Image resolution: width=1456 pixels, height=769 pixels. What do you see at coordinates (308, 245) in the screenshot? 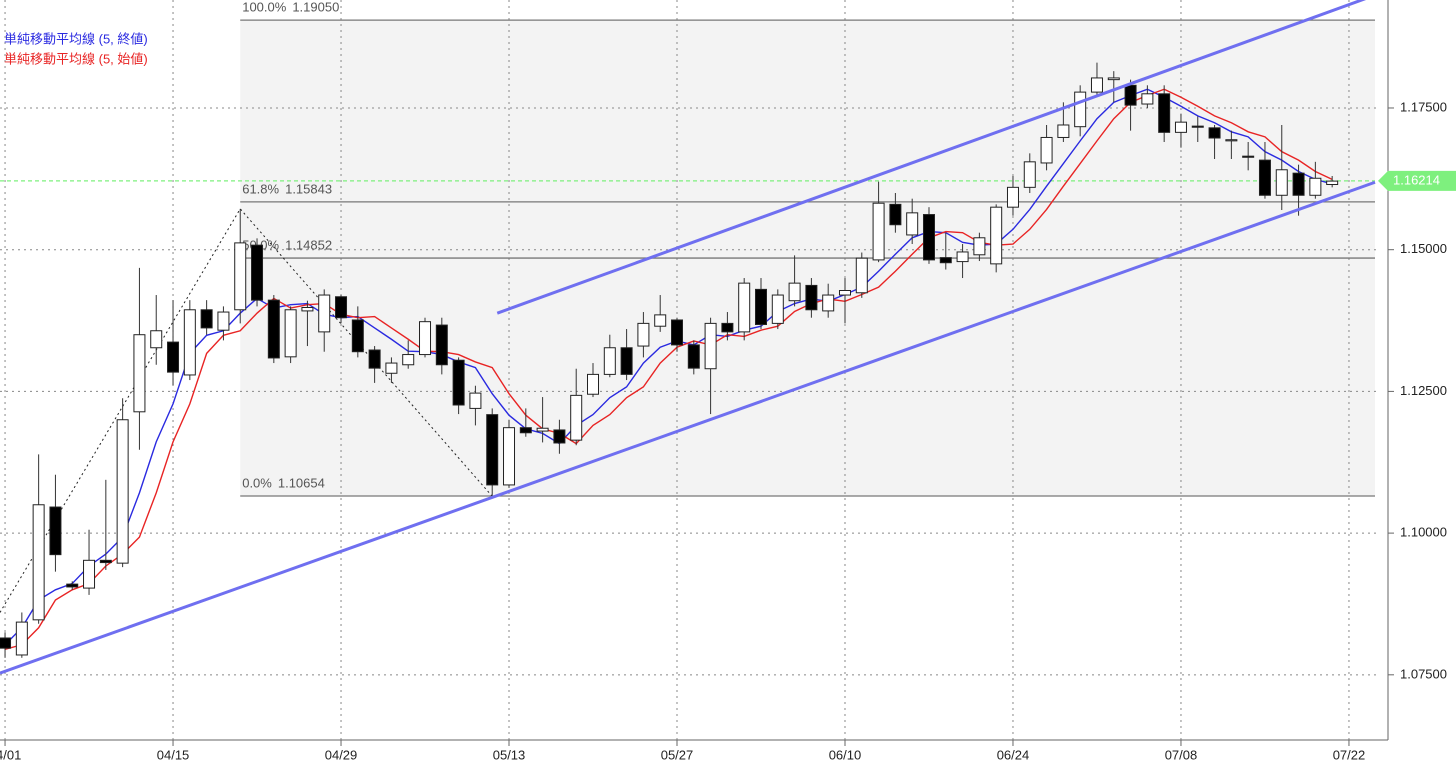
I see `fib-price: 1.14852` at bounding box center [308, 245].